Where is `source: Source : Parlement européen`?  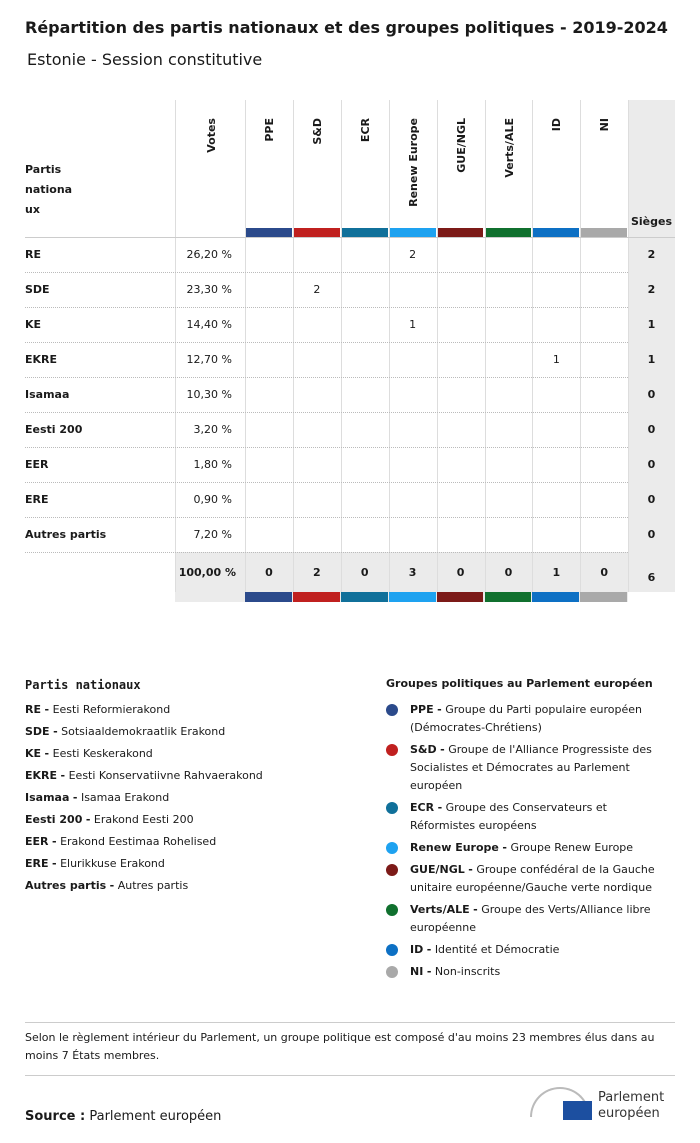 source: Source : Parlement européen is located at coordinates (123, 1117).